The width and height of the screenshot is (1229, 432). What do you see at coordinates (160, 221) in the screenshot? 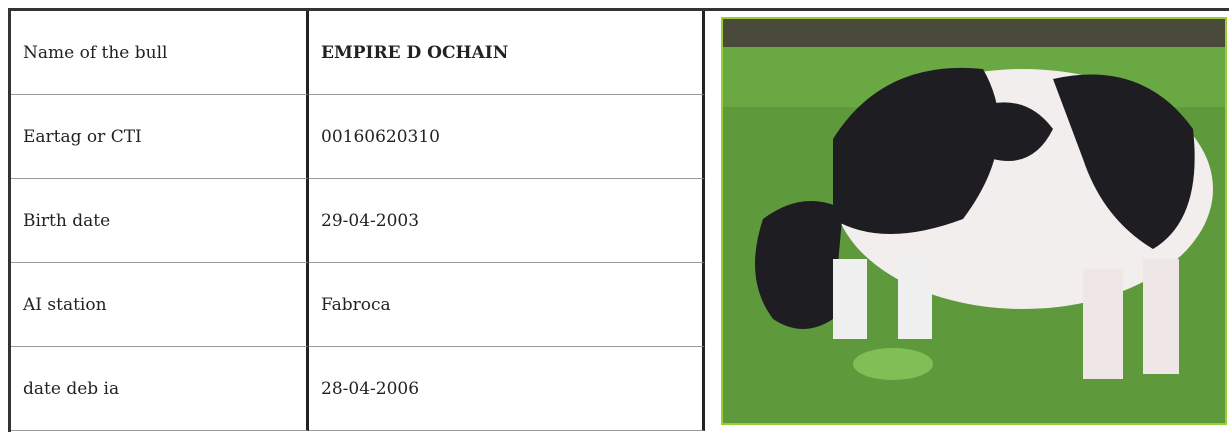
I see `label-cell: Birth date` at bounding box center [160, 221].